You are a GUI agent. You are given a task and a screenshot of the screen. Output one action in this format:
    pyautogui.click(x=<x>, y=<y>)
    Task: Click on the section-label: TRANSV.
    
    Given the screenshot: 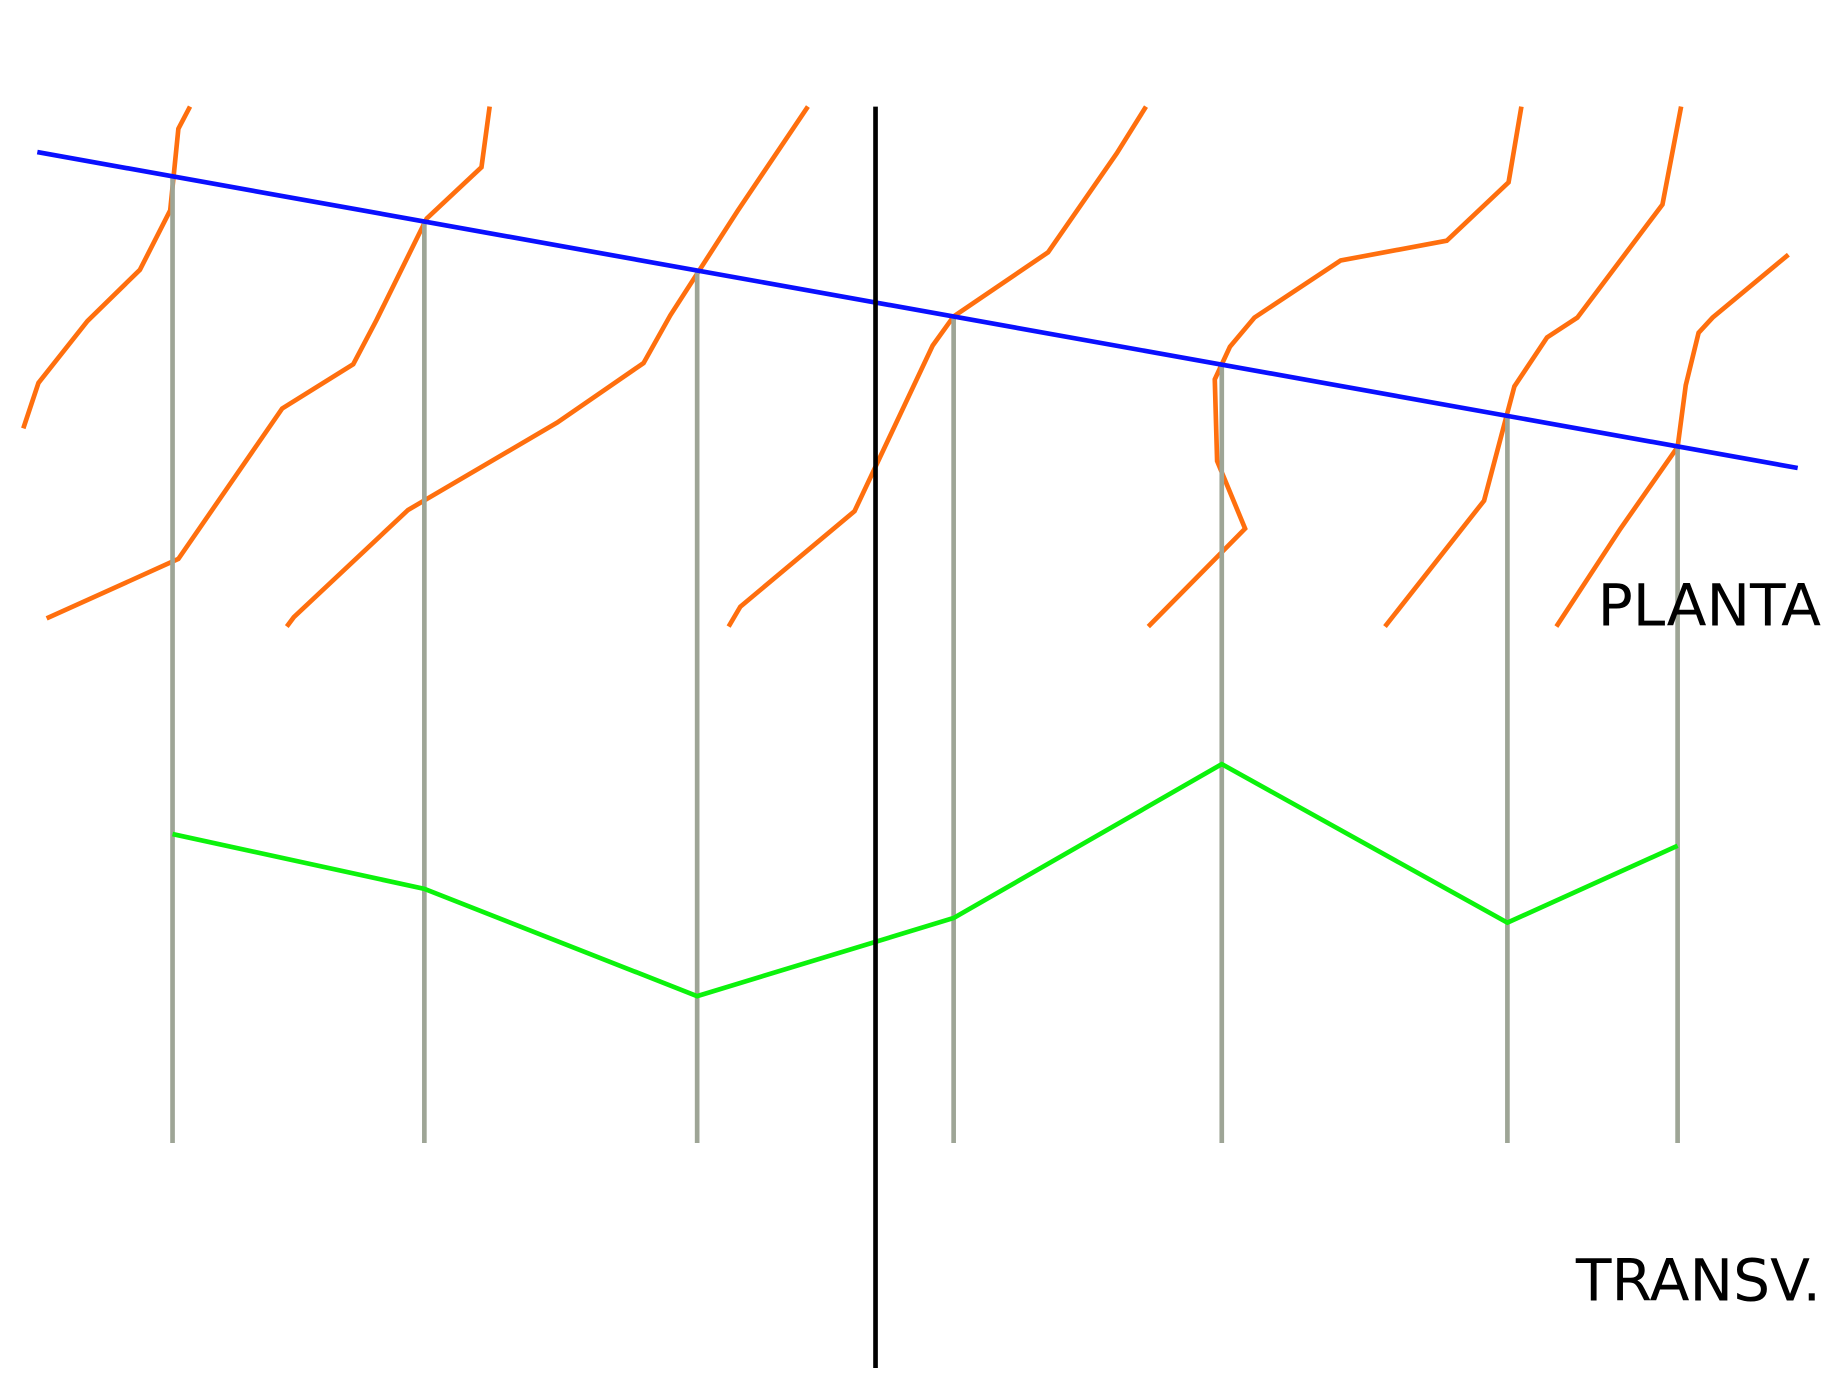 What is the action you would take?
    pyautogui.click(x=1698, y=1280)
    